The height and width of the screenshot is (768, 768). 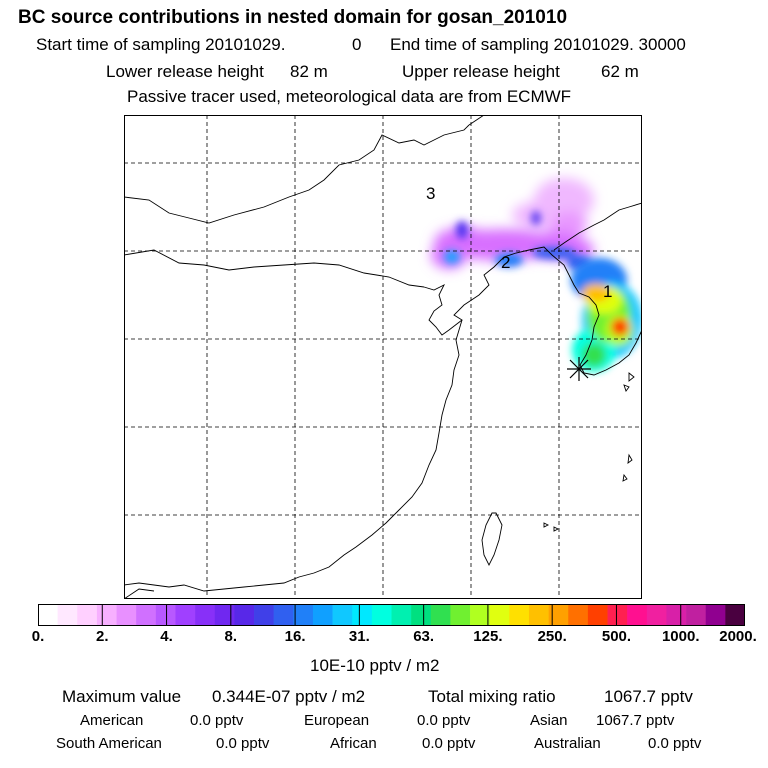 What do you see at coordinates (217, 720) in the screenshot?
I see `region-american-value: 0.0 pptv` at bounding box center [217, 720].